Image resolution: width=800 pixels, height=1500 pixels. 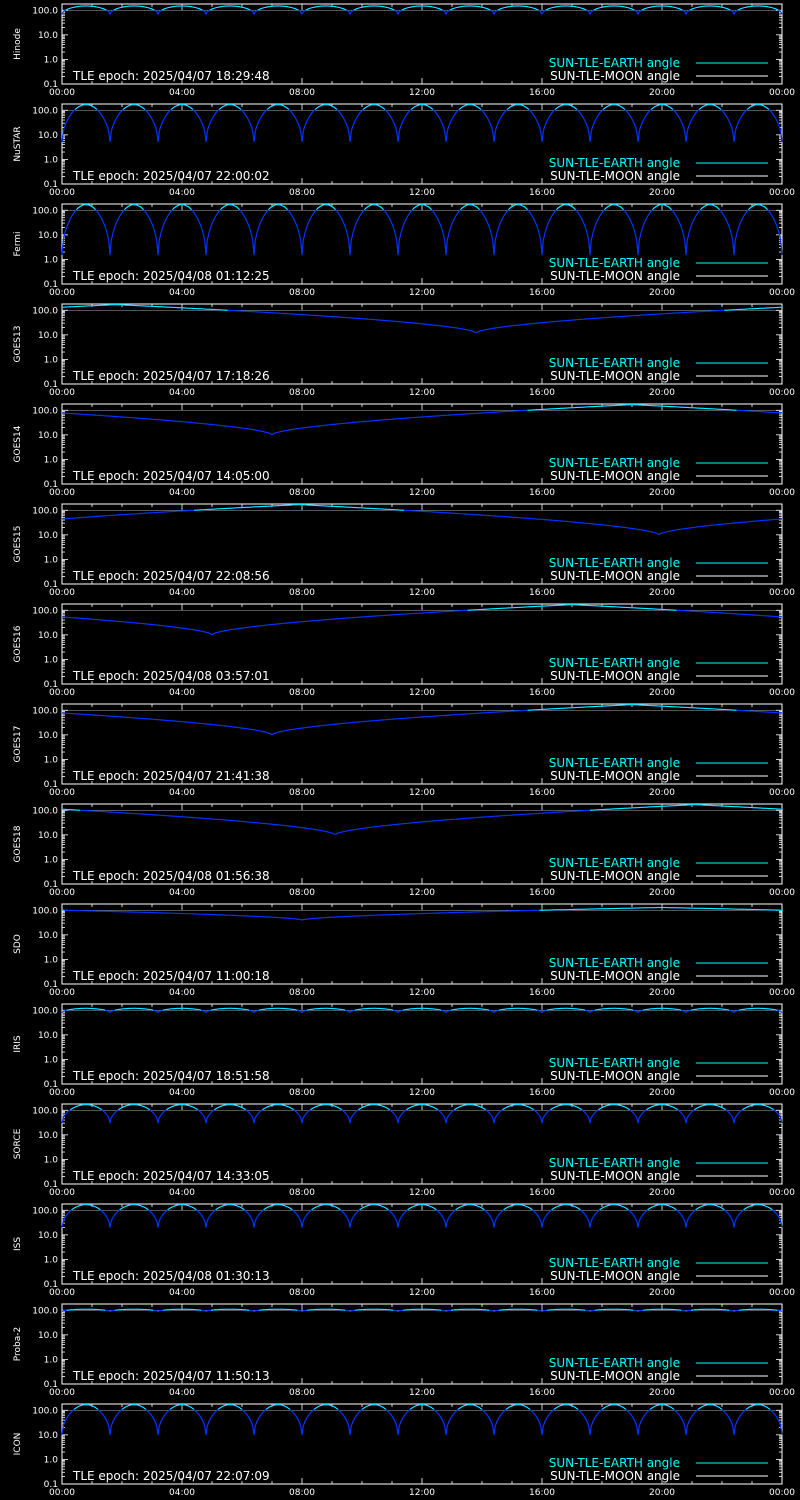 What do you see at coordinates (18, 1344) in the screenshot?
I see `satellite-label: Proba-2` at bounding box center [18, 1344].